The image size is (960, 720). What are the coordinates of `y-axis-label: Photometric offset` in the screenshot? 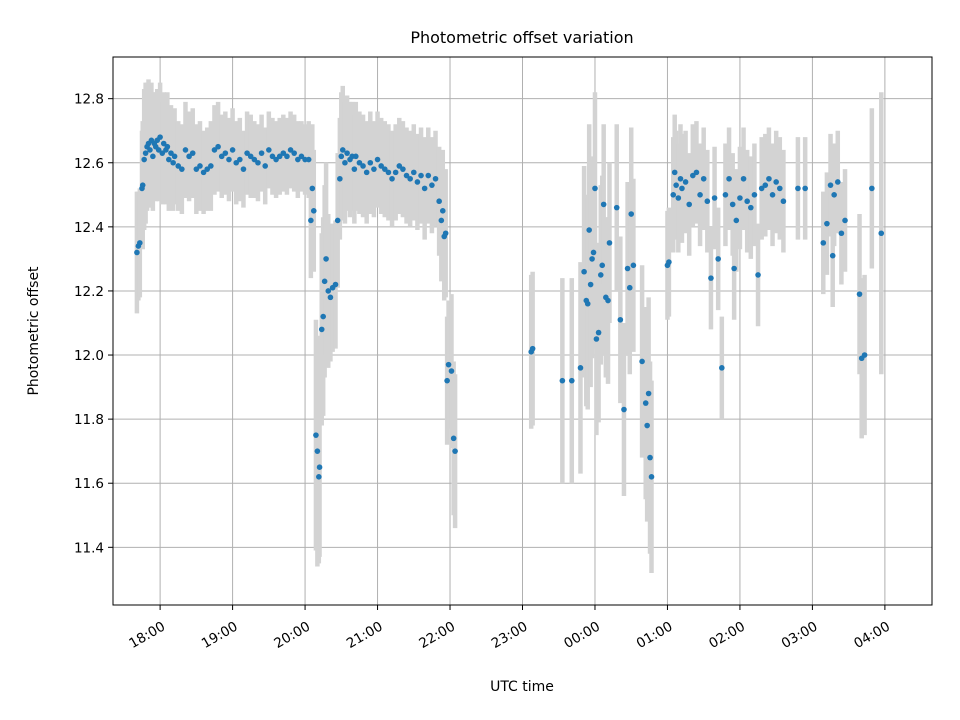 It's located at (34, 331).